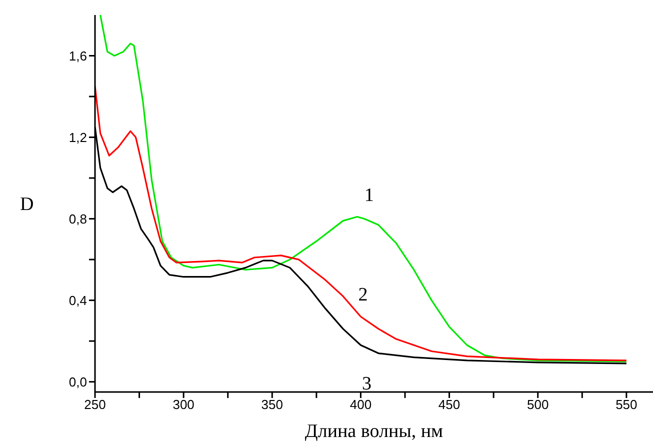 The image size is (653, 445). Describe the element at coordinates (369, 195) in the screenshot. I see `series-label: 1` at that location.